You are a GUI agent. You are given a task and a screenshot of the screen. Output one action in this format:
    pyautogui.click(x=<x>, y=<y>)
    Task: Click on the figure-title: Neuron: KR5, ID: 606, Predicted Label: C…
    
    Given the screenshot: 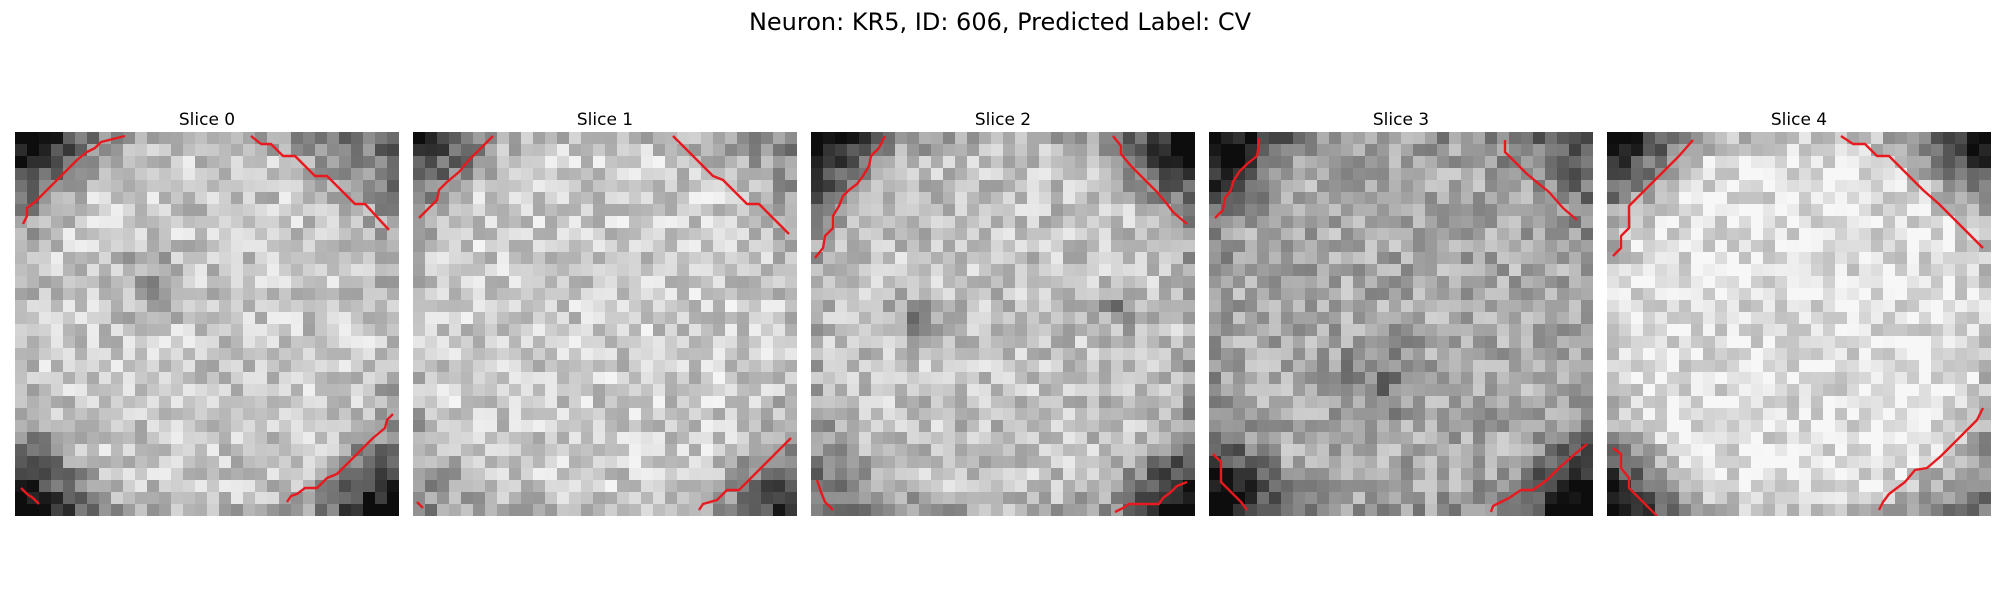 What is the action you would take?
    pyautogui.click(x=1000, y=22)
    